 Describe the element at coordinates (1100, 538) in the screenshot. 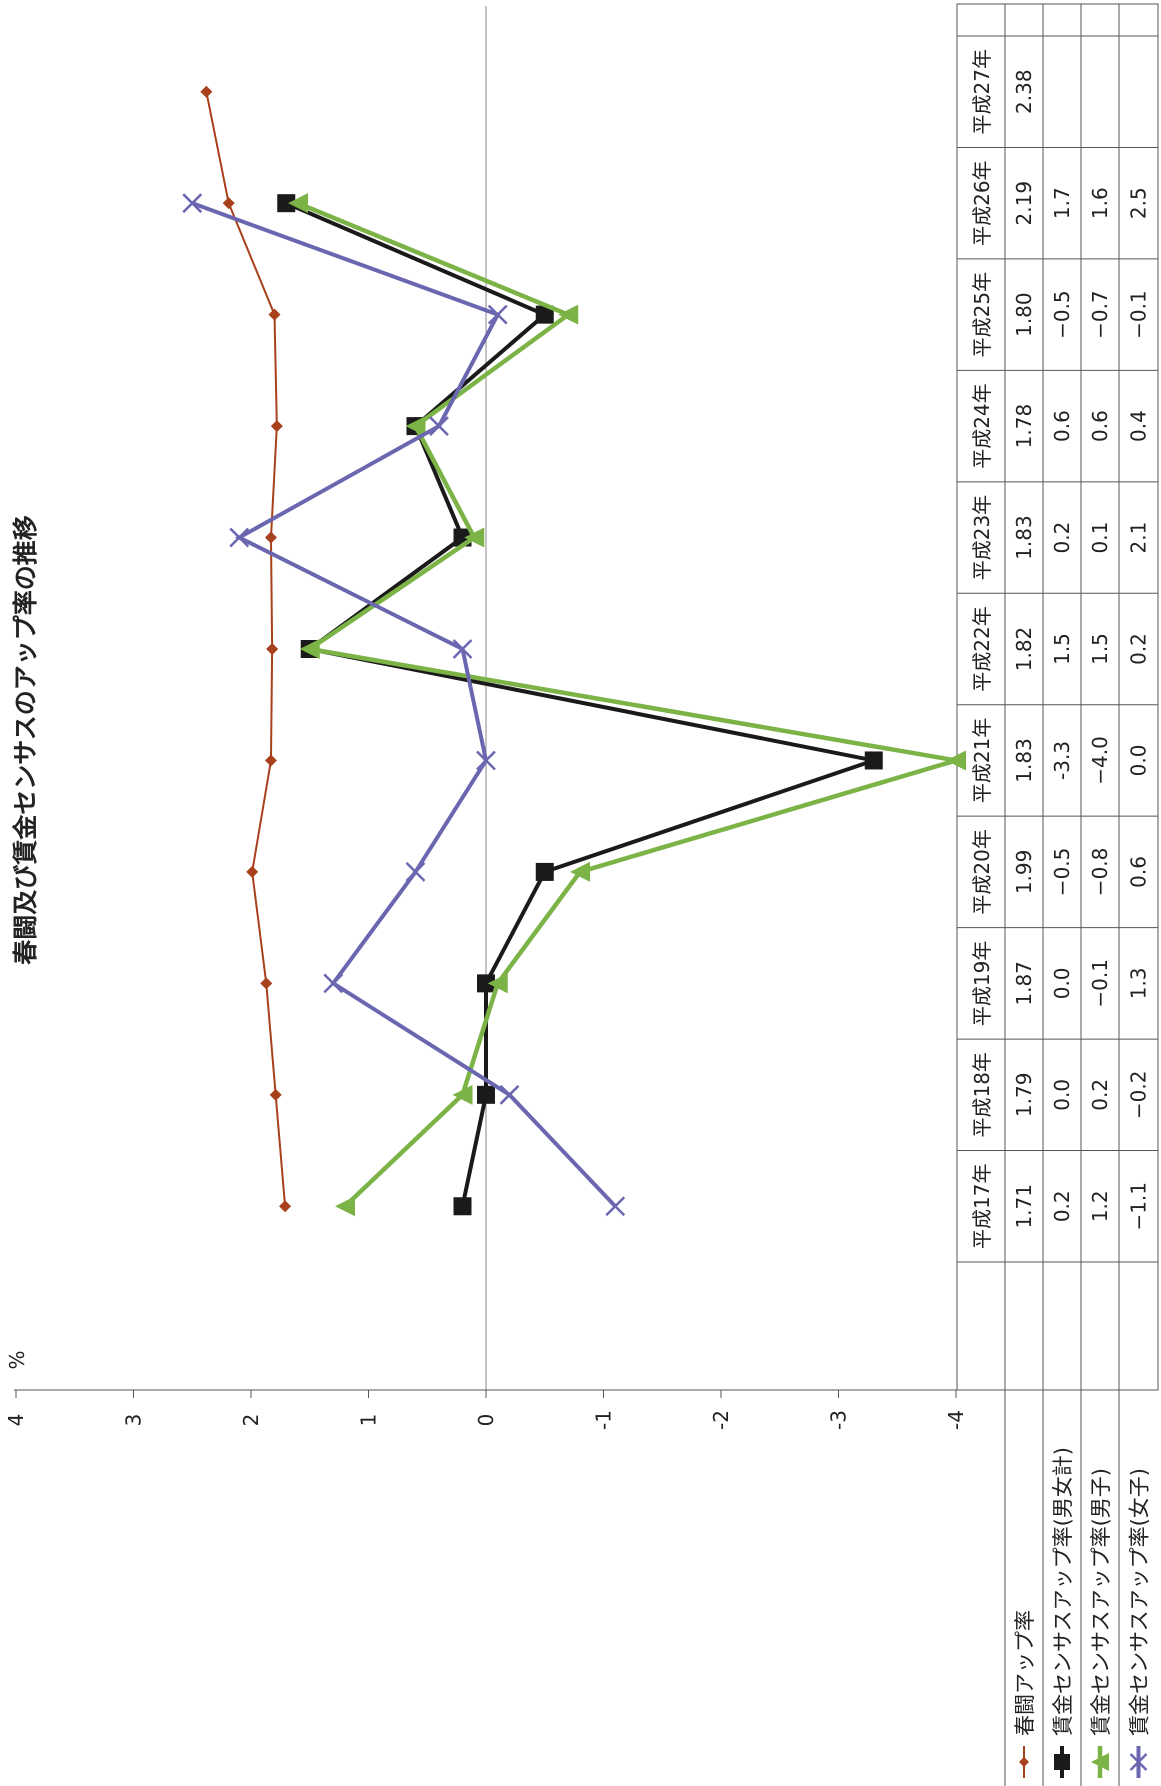

I see `data-value-label: 0.1` at that location.